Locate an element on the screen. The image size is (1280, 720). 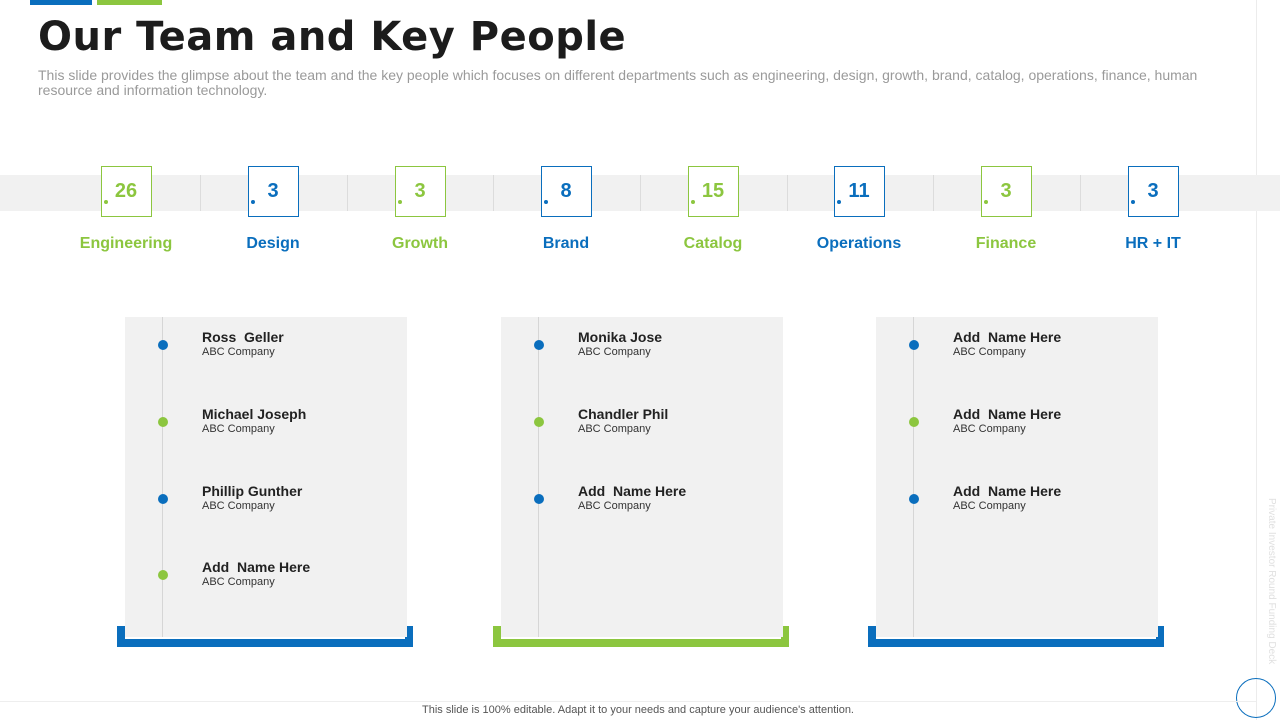
corner-circle-decoration is located at coordinates (1256, 698).